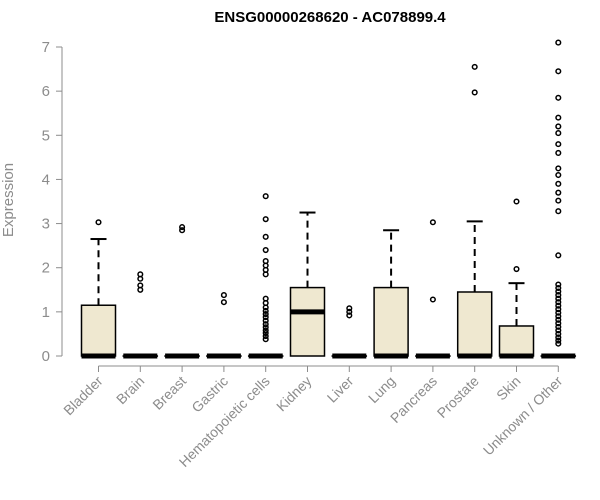 The width and height of the screenshot is (600, 500). What do you see at coordinates (46, 179) in the screenshot?
I see `y-tick-label: 4` at bounding box center [46, 179].